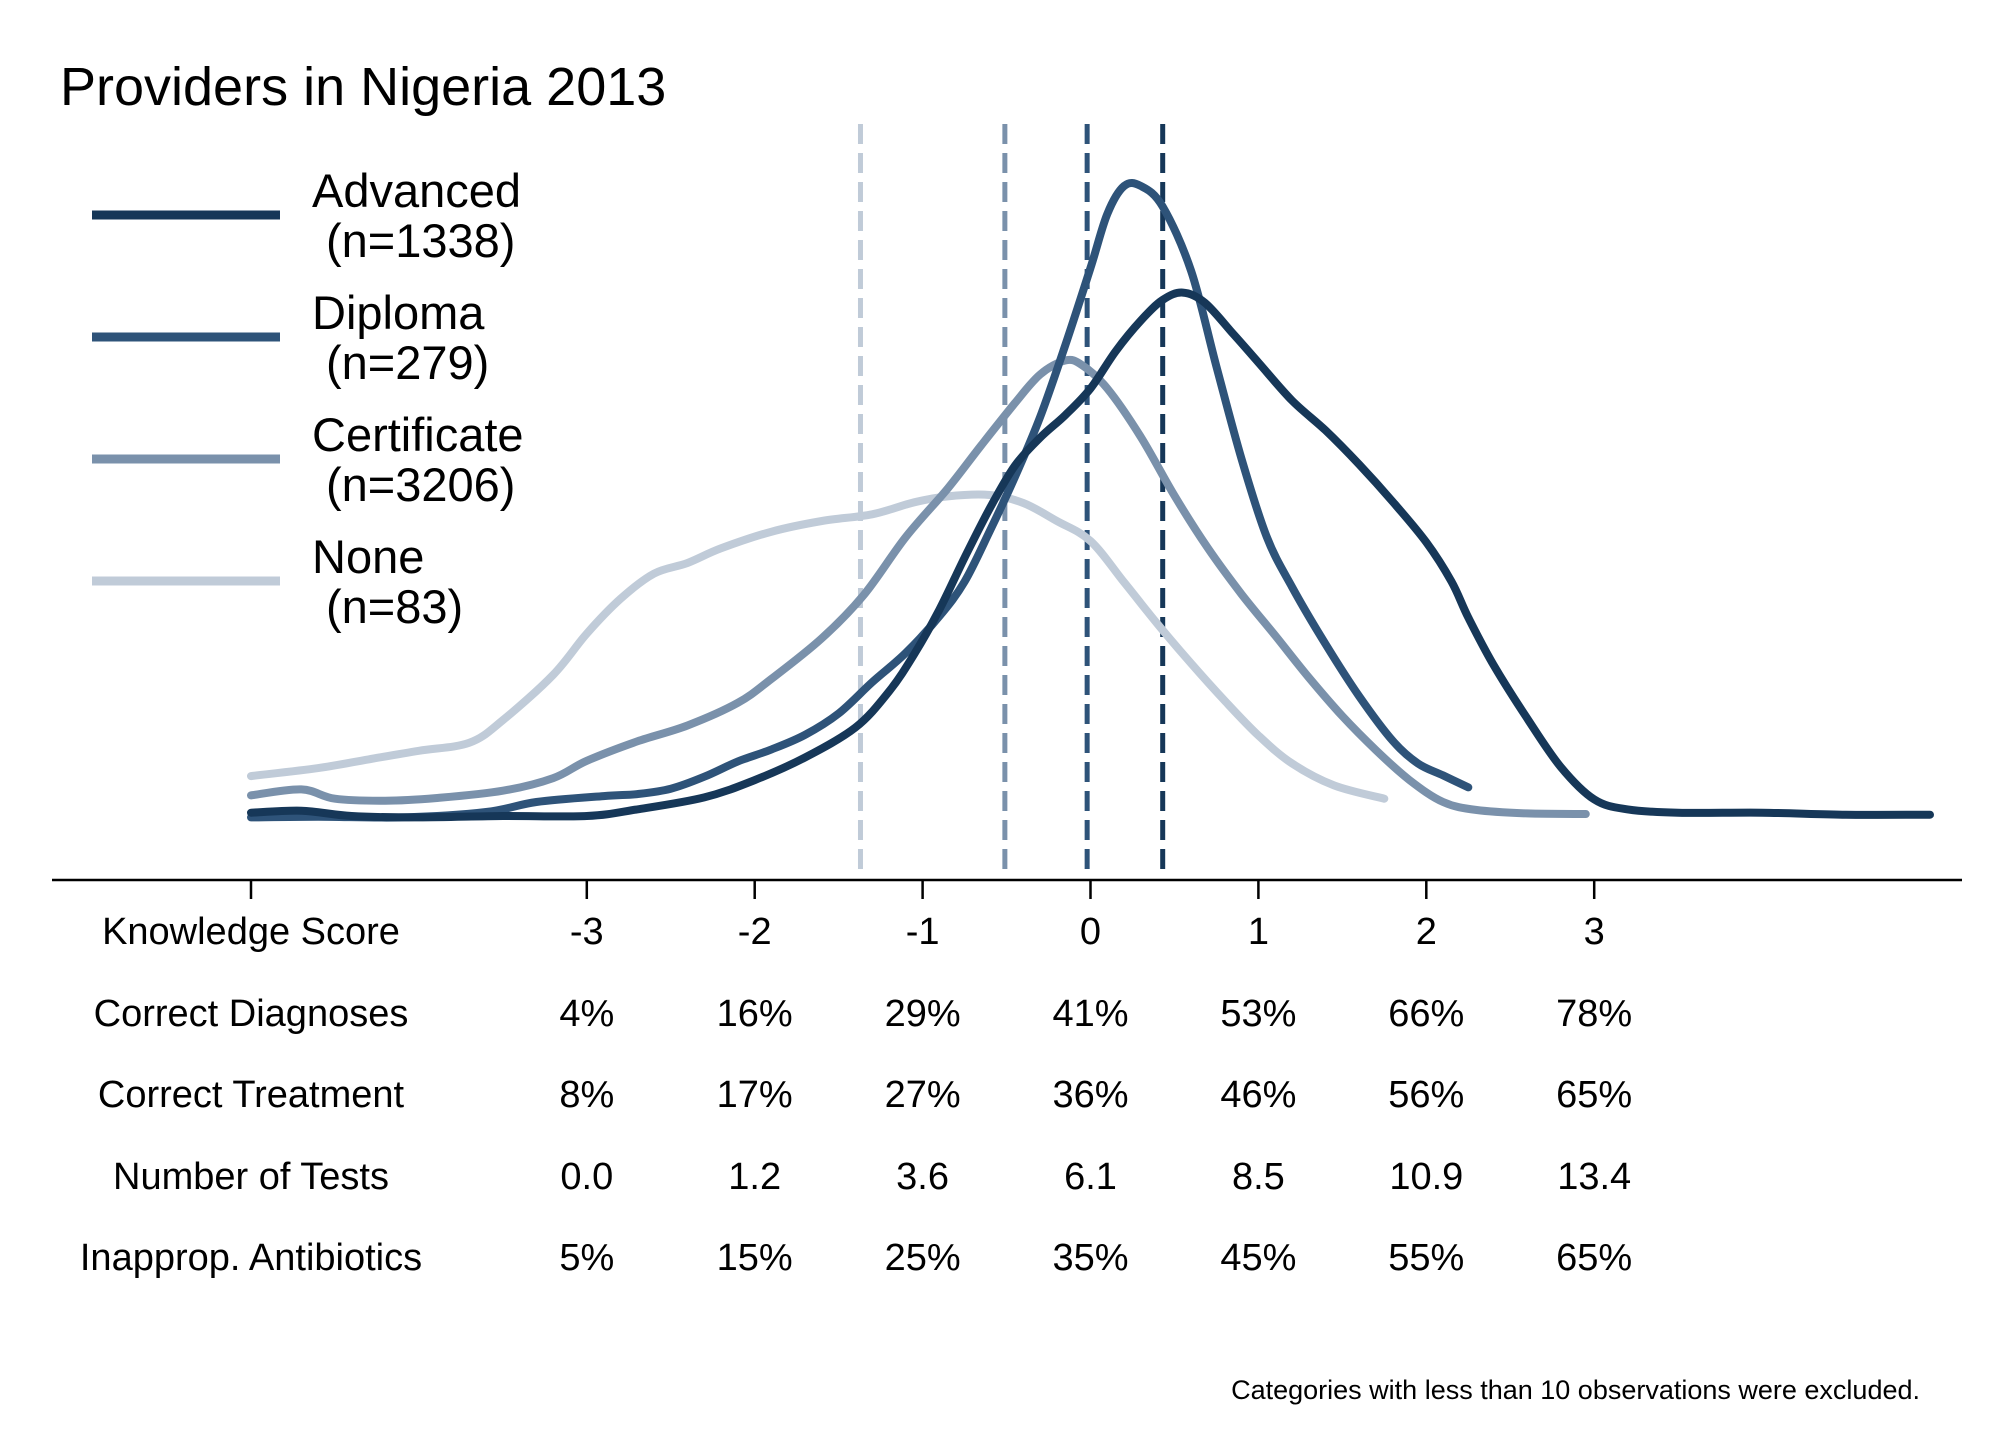 This screenshot has width=2000, height=1455. What do you see at coordinates (1426, 1177) in the screenshot?
I see `table-cell: 10.9` at bounding box center [1426, 1177].